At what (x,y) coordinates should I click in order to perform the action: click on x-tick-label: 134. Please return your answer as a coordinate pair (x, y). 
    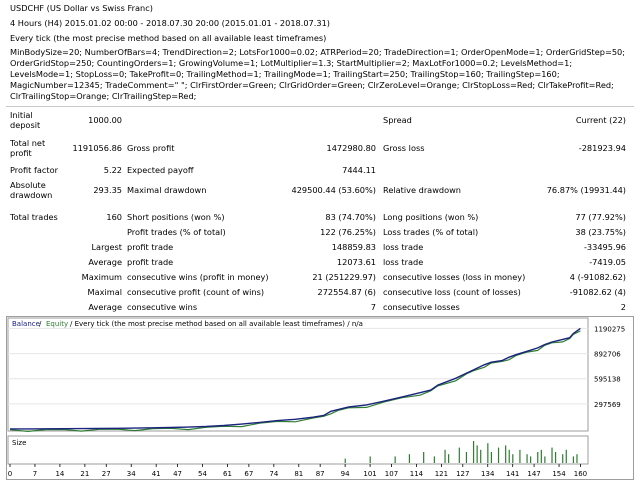
    Looking at the image, I should click on (488, 474).